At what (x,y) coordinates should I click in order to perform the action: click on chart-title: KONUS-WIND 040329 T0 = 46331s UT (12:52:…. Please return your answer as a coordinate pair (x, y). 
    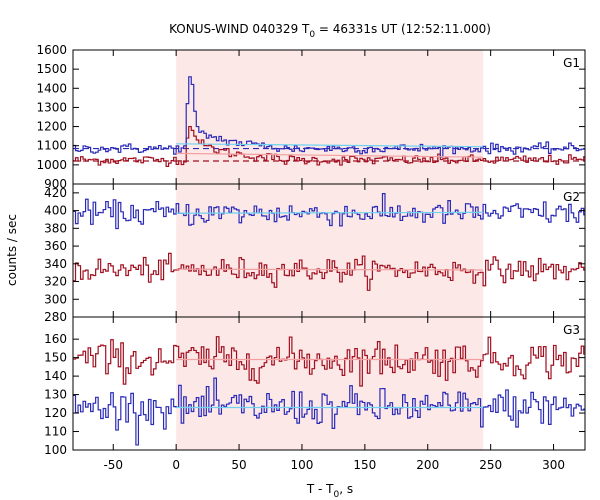
    Looking at the image, I should click on (330, 31).